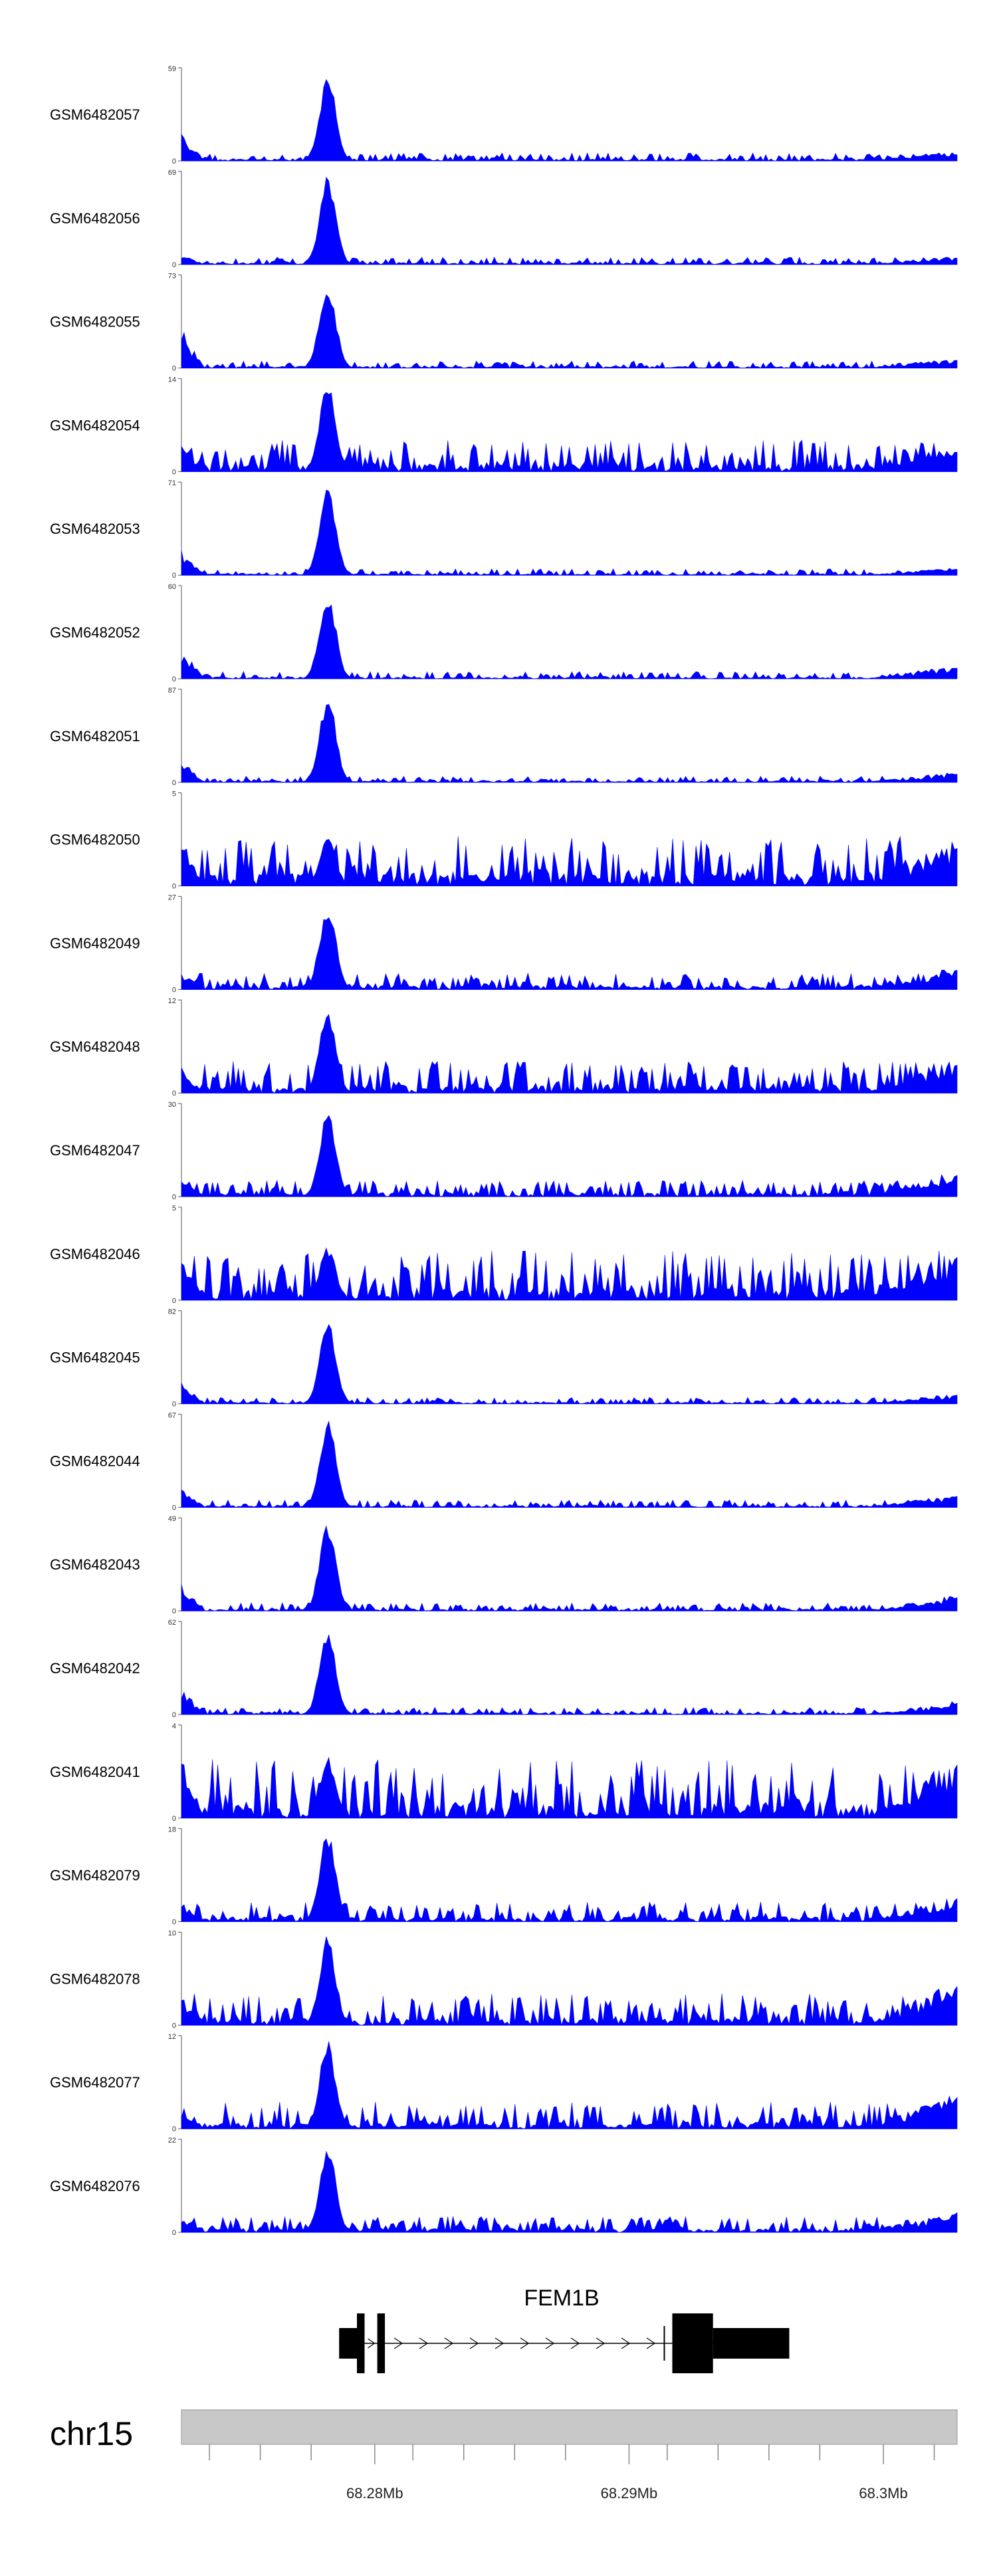 The image size is (997, 2576). I want to click on y-max-label: 71, so click(172, 483).